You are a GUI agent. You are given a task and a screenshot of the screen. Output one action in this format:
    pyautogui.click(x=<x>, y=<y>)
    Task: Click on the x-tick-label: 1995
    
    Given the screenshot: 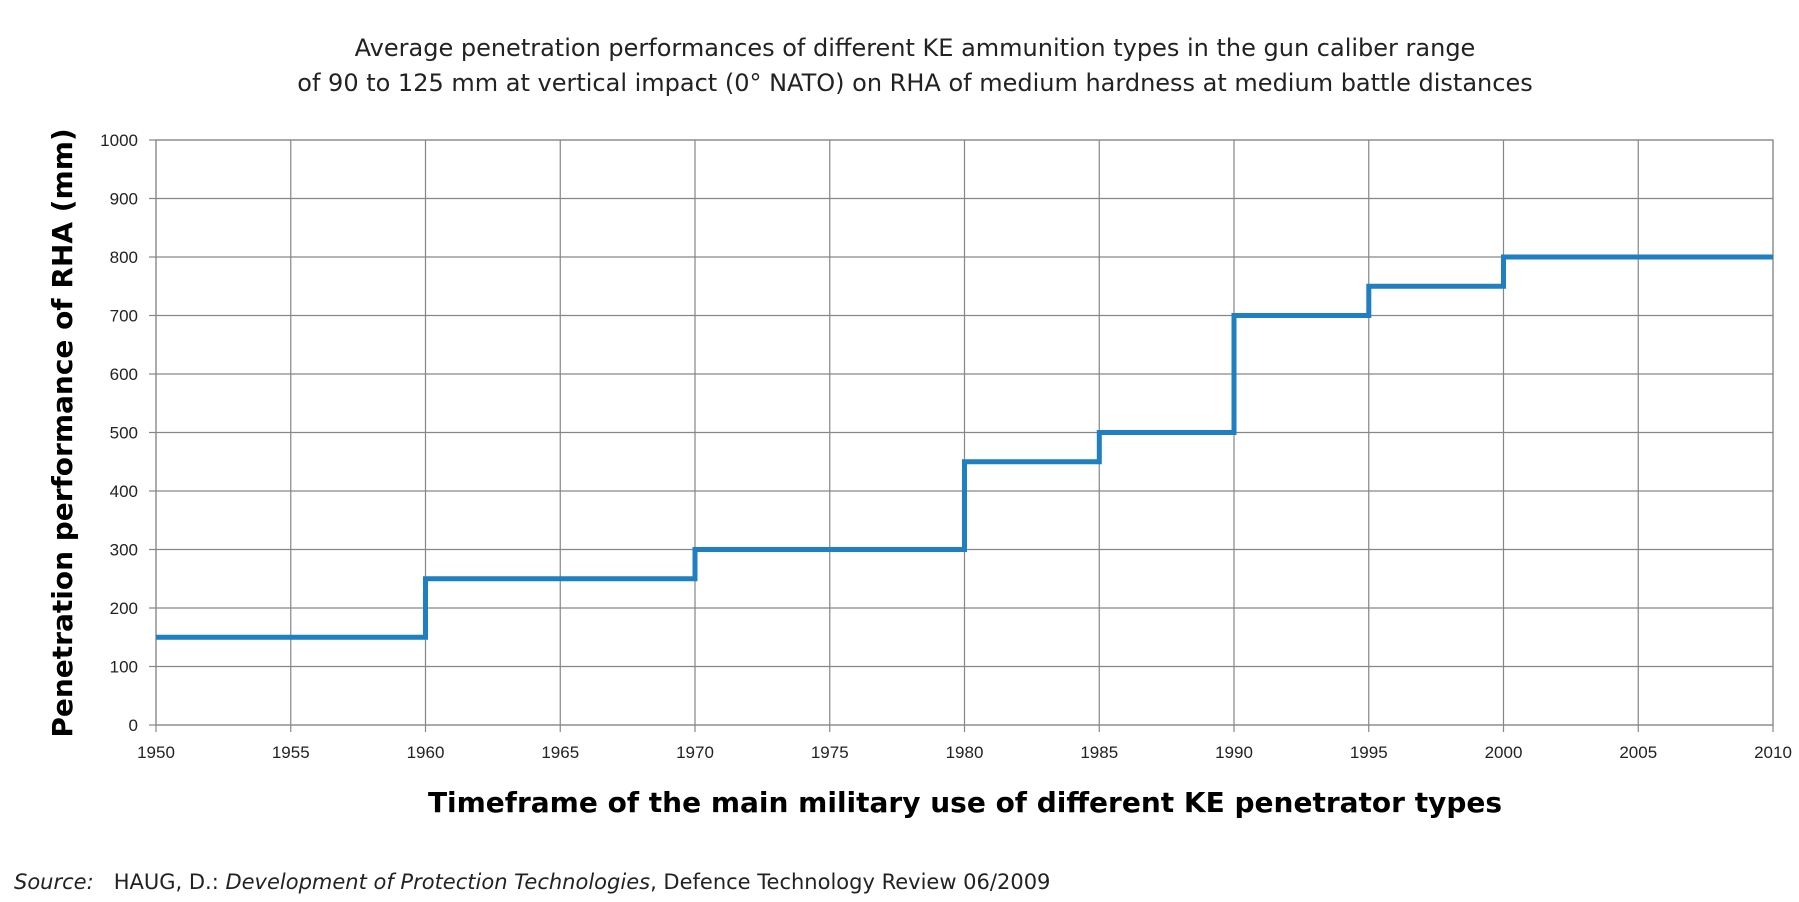 What is the action you would take?
    pyautogui.click(x=1369, y=752)
    